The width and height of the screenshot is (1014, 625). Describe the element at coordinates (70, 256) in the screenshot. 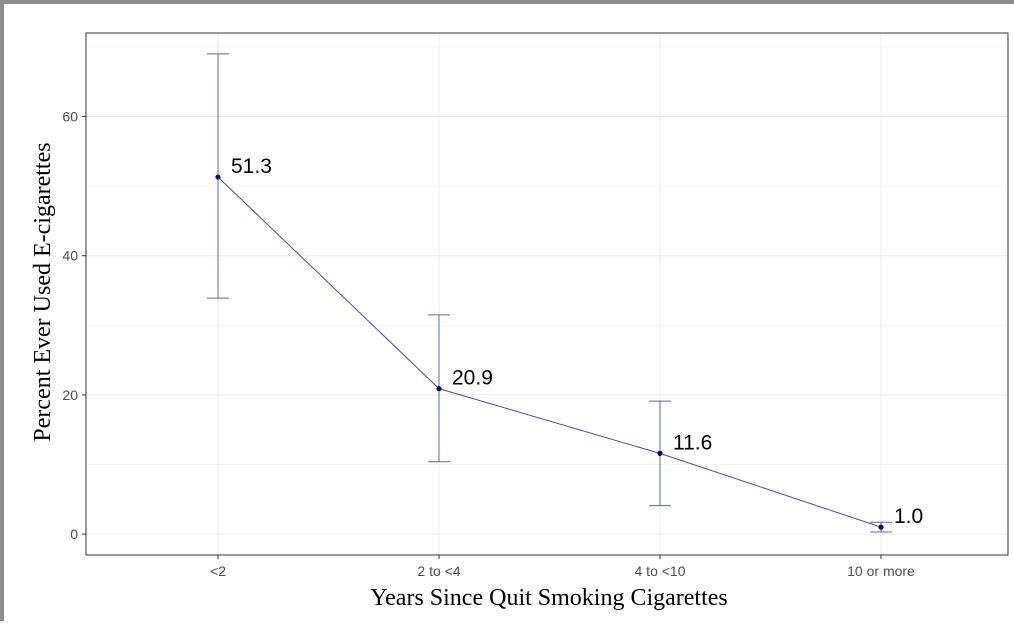

I see `y-tick-label: 40` at that location.